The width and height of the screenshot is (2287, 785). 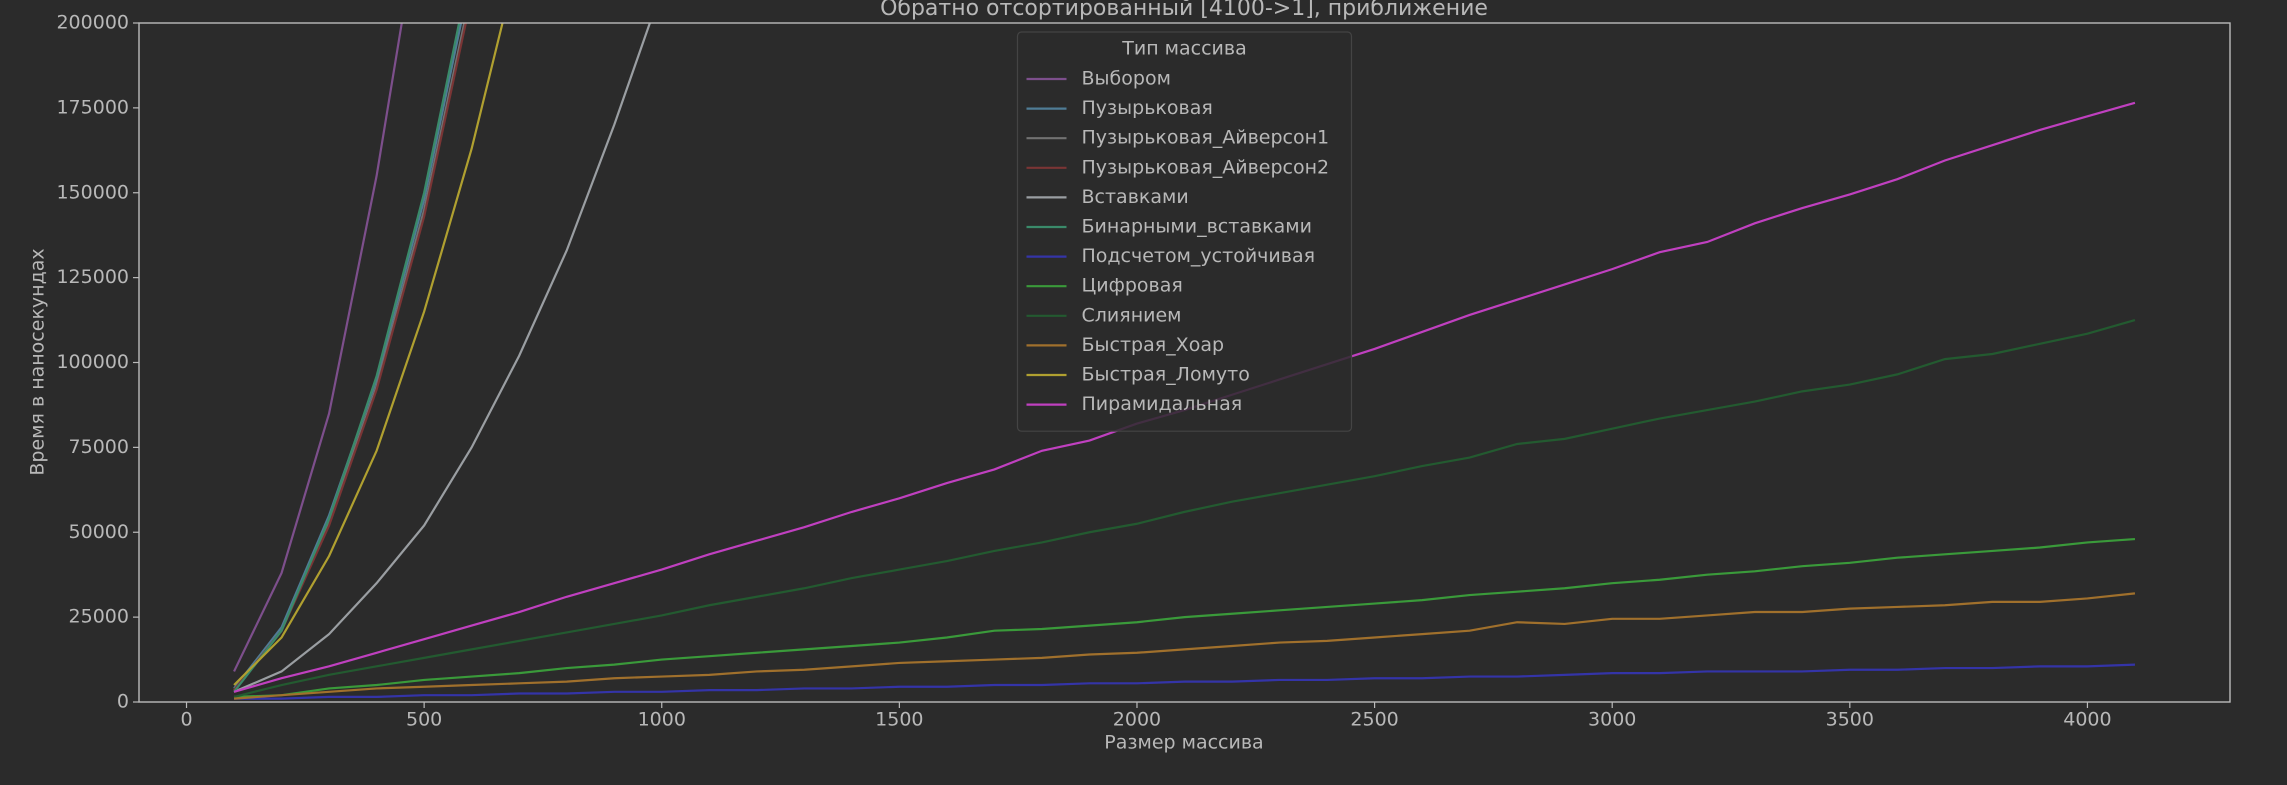 What do you see at coordinates (99, 447) in the screenshot?
I see `y-tick-label: 75000` at bounding box center [99, 447].